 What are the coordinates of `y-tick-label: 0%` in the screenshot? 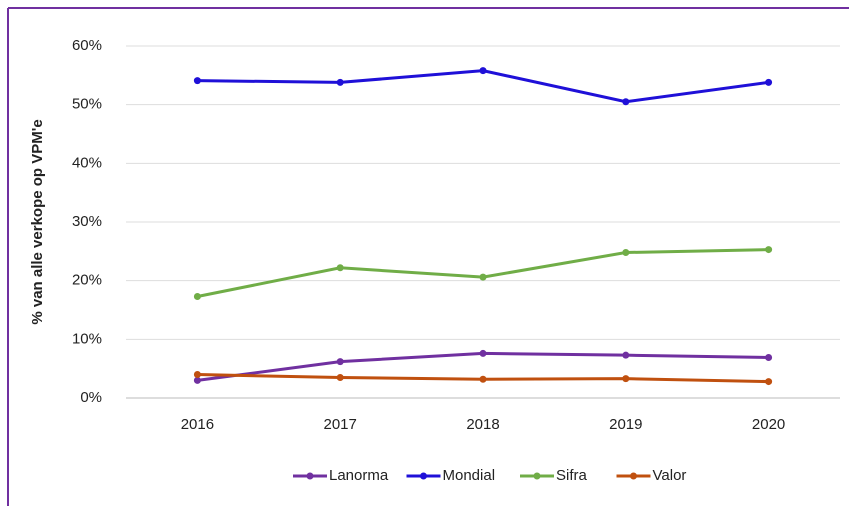 It's located at (91, 397).